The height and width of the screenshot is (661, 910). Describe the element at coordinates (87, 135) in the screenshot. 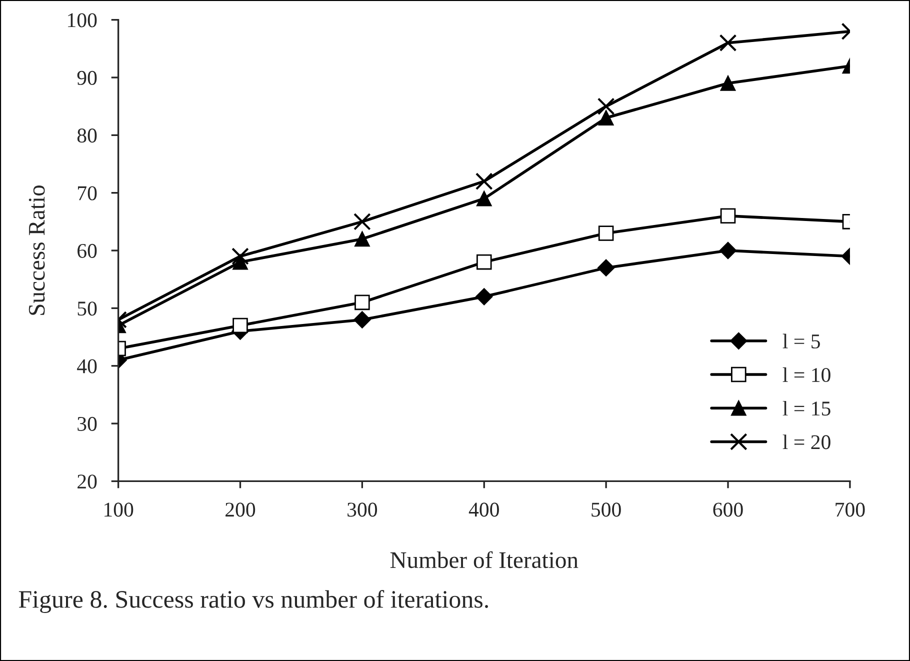

I see `y-tick-label: 80` at that location.